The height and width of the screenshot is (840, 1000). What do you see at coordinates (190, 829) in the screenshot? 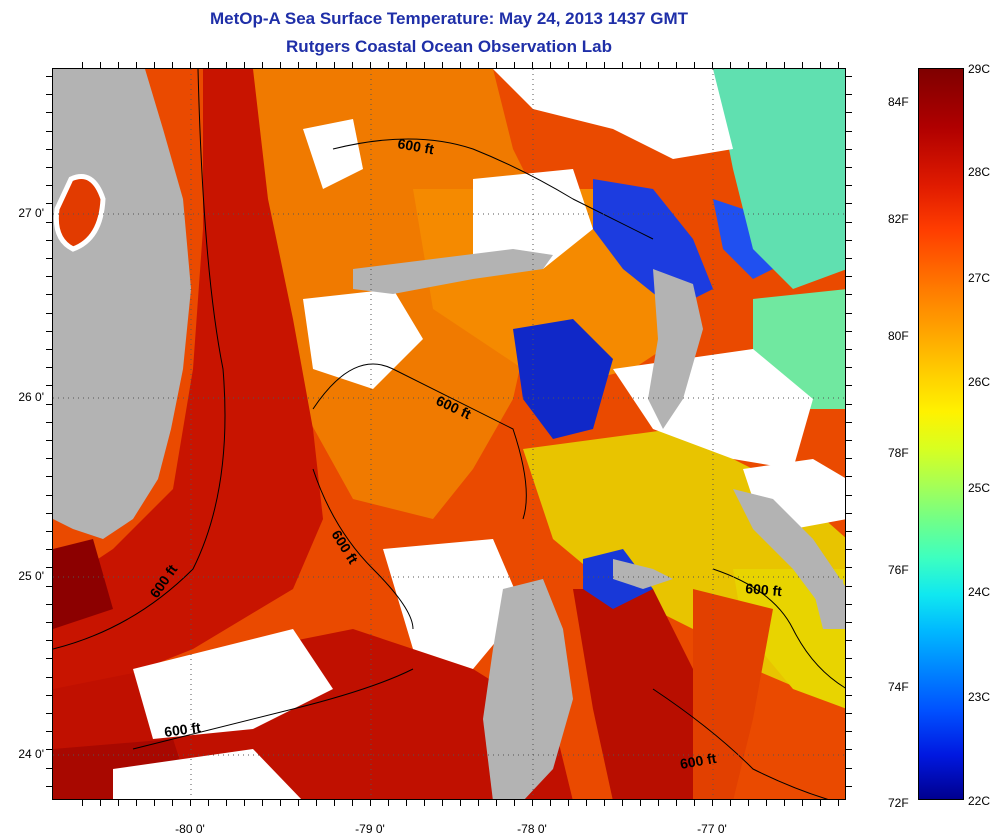
I see `lon-label-80: -80 0'` at bounding box center [190, 829].